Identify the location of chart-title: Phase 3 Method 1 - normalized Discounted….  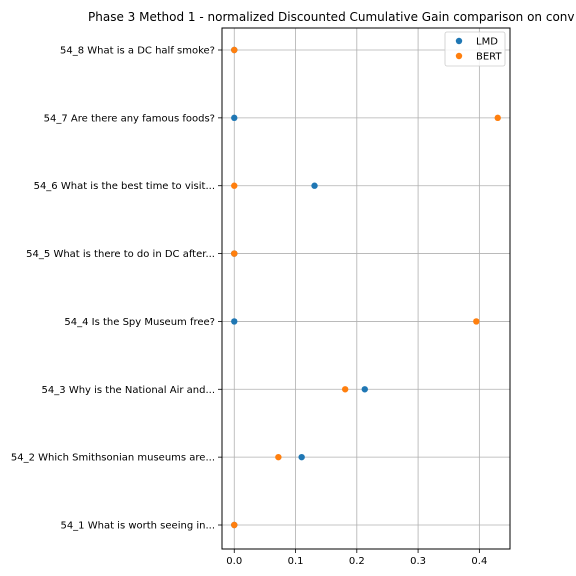
(331, 17).